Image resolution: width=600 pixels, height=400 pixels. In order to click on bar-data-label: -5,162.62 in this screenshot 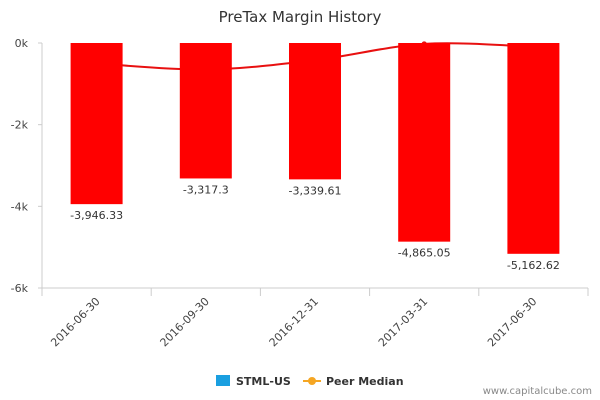, I will do `click(533, 265)`.